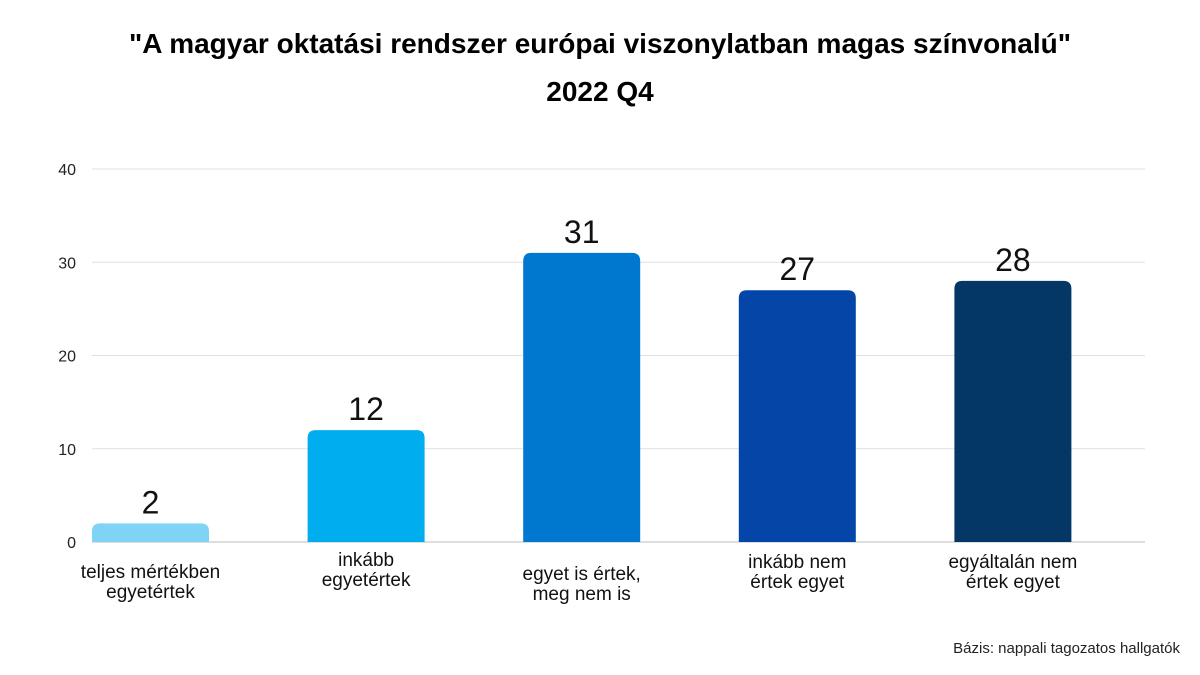 Image resolution: width=1200 pixels, height=675 pixels. What do you see at coordinates (600, 91) in the screenshot?
I see `chart-subtitle: 2022 Q4` at bounding box center [600, 91].